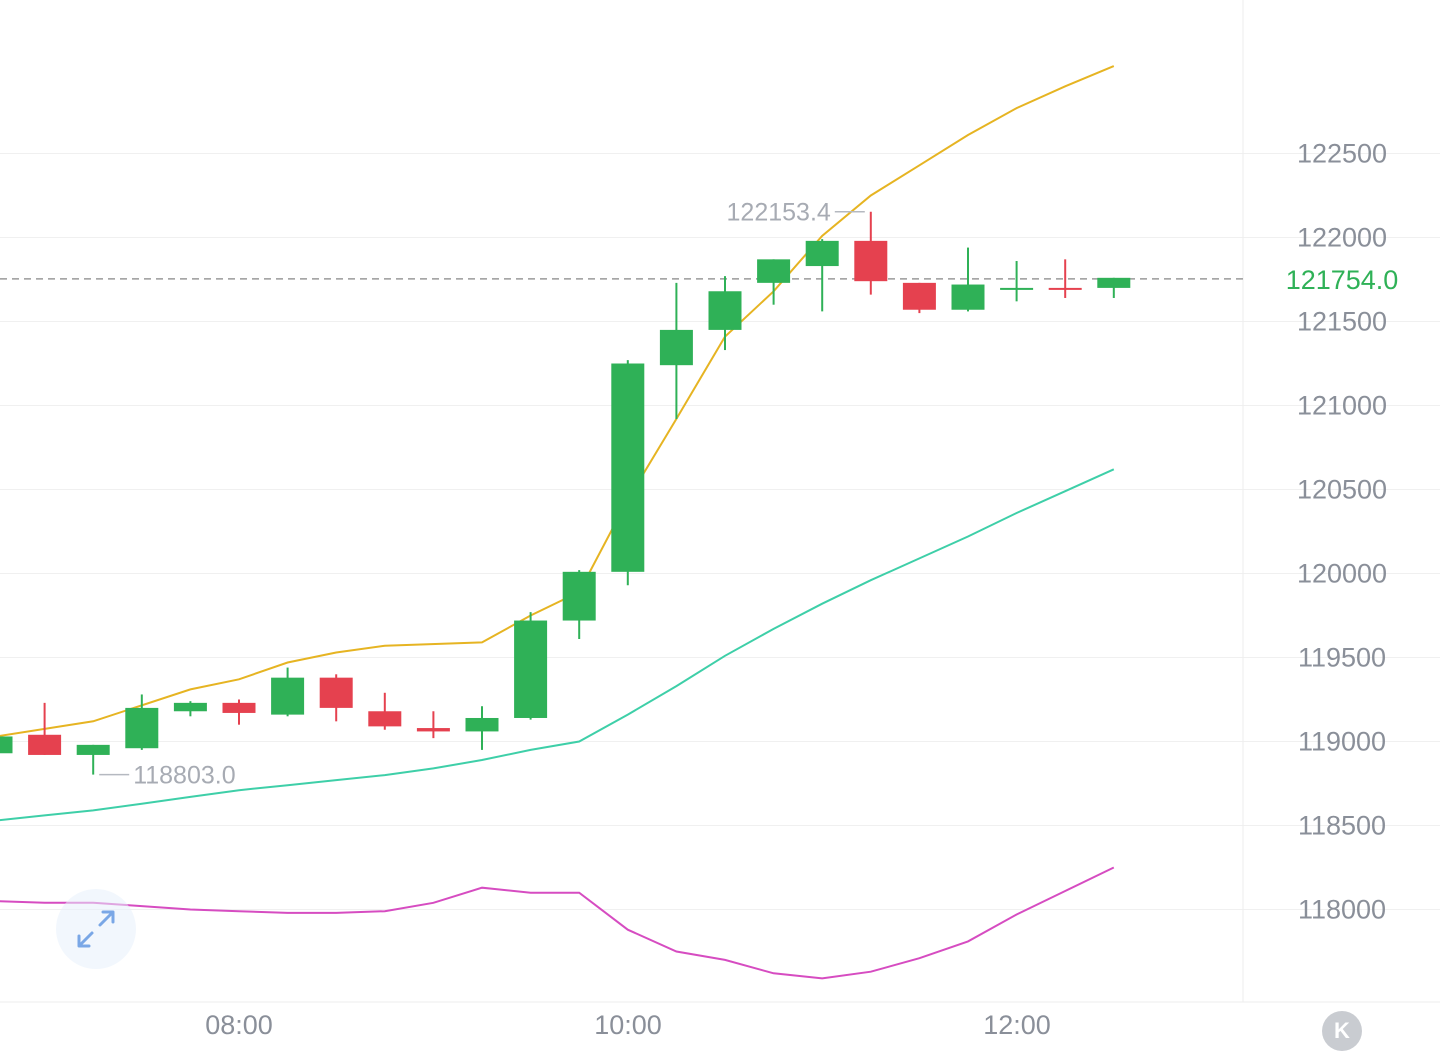 The height and width of the screenshot is (1051, 1440). Describe the element at coordinates (1342, 1031) in the screenshot. I see `k-line-badge: K` at that location.